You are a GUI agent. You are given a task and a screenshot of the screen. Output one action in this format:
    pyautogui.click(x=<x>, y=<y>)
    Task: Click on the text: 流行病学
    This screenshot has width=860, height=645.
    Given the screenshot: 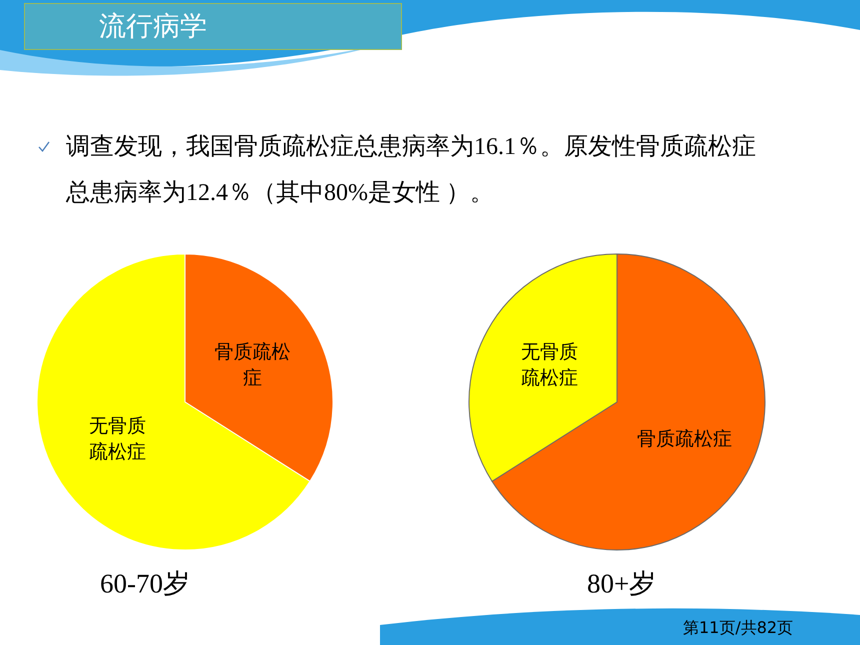 What is the action you would take?
    pyautogui.click(x=153, y=26)
    